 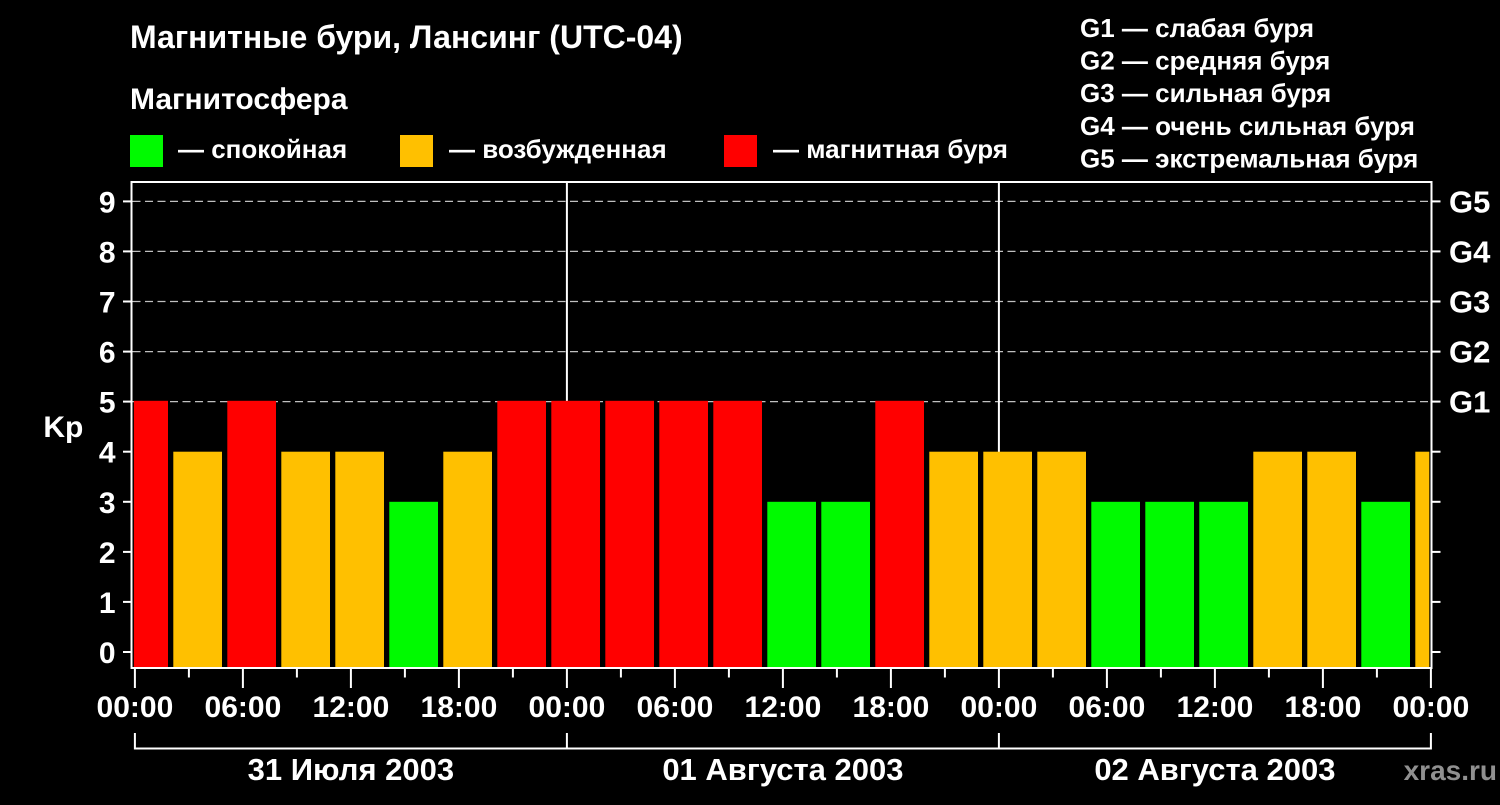 What do you see at coordinates (107, 553) in the screenshot?
I see `svg-text: 2` at bounding box center [107, 553].